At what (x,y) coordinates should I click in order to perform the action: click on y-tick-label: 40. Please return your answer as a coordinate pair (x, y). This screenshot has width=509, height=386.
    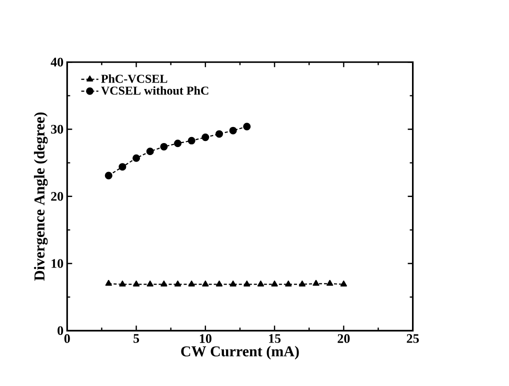
    Looking at the image, I should click on (57, 62).